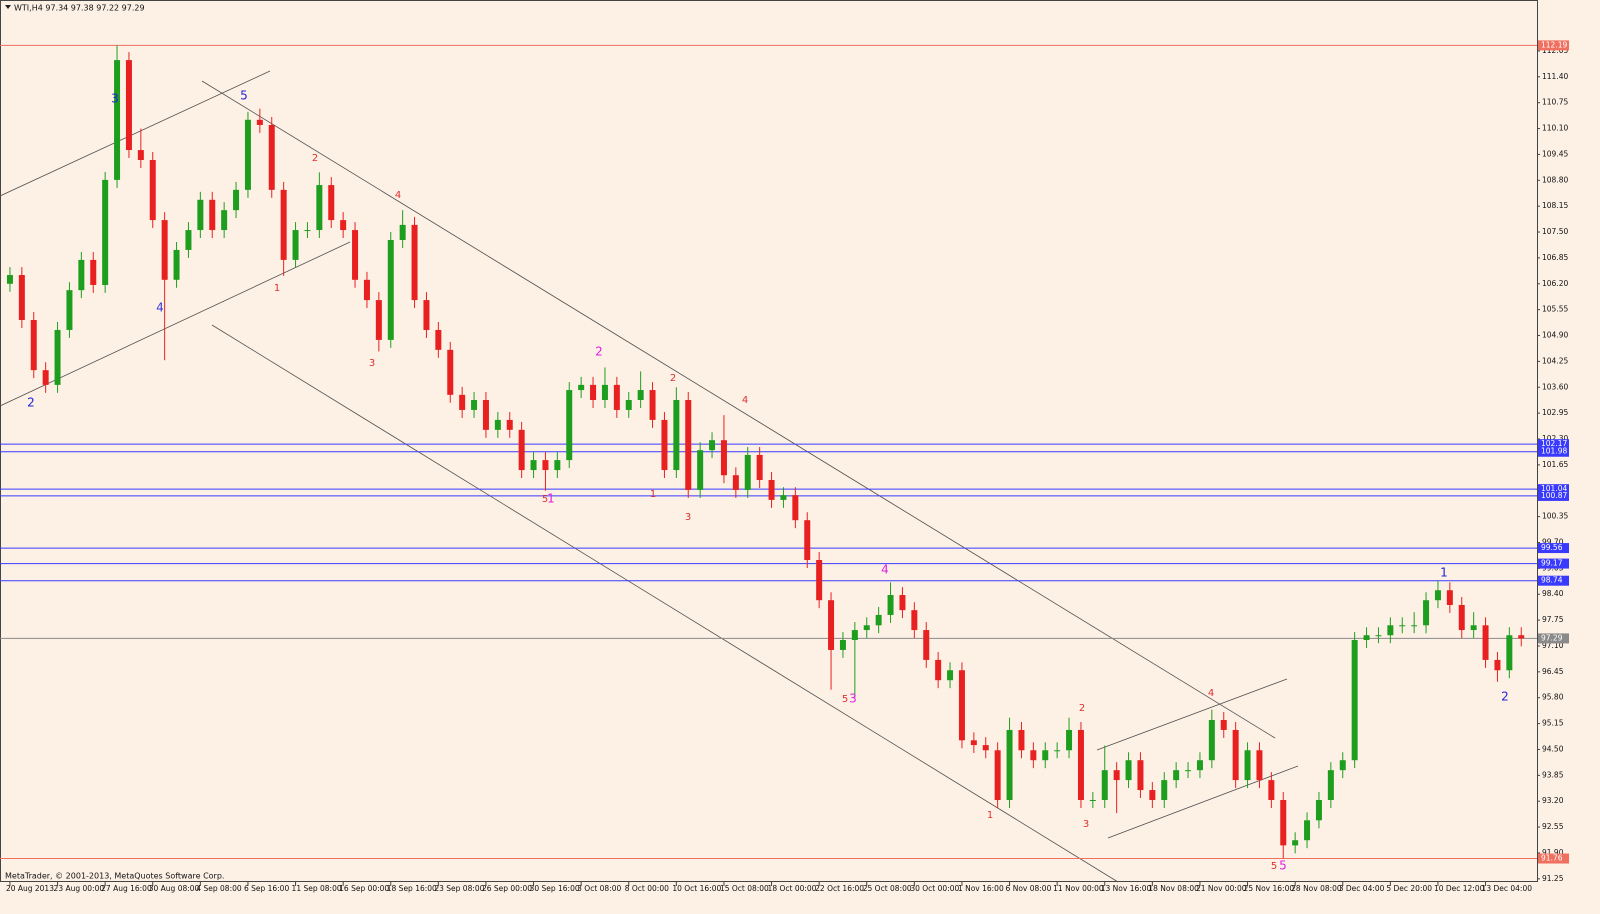  Describe the element at coordinates (1362, 888) in the screenshot. I see `x-tick-label: 3 Dec 04:00` at that location.